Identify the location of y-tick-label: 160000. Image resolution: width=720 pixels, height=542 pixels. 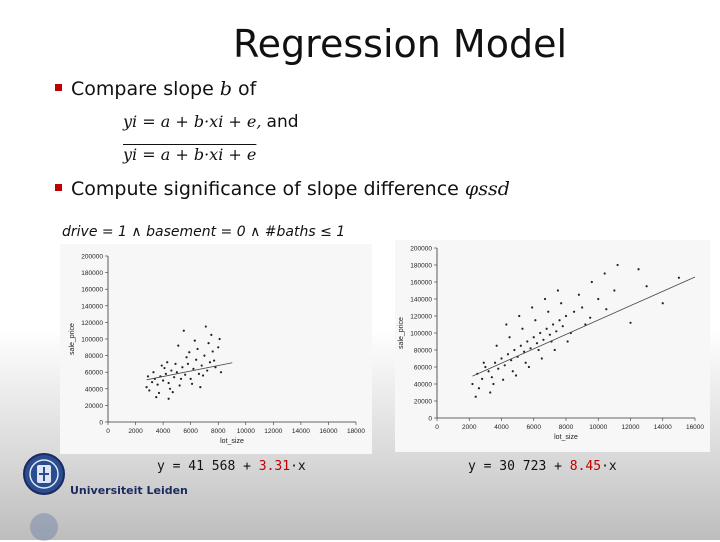
(421, 283).